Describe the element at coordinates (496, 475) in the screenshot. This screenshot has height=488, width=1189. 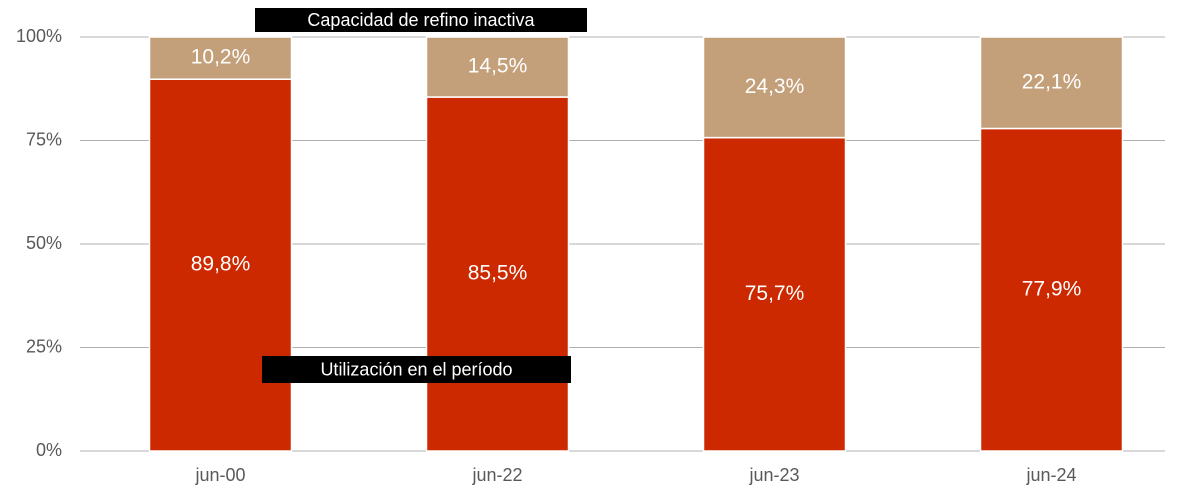
I see `x-tick-label: jun-22` at that location.